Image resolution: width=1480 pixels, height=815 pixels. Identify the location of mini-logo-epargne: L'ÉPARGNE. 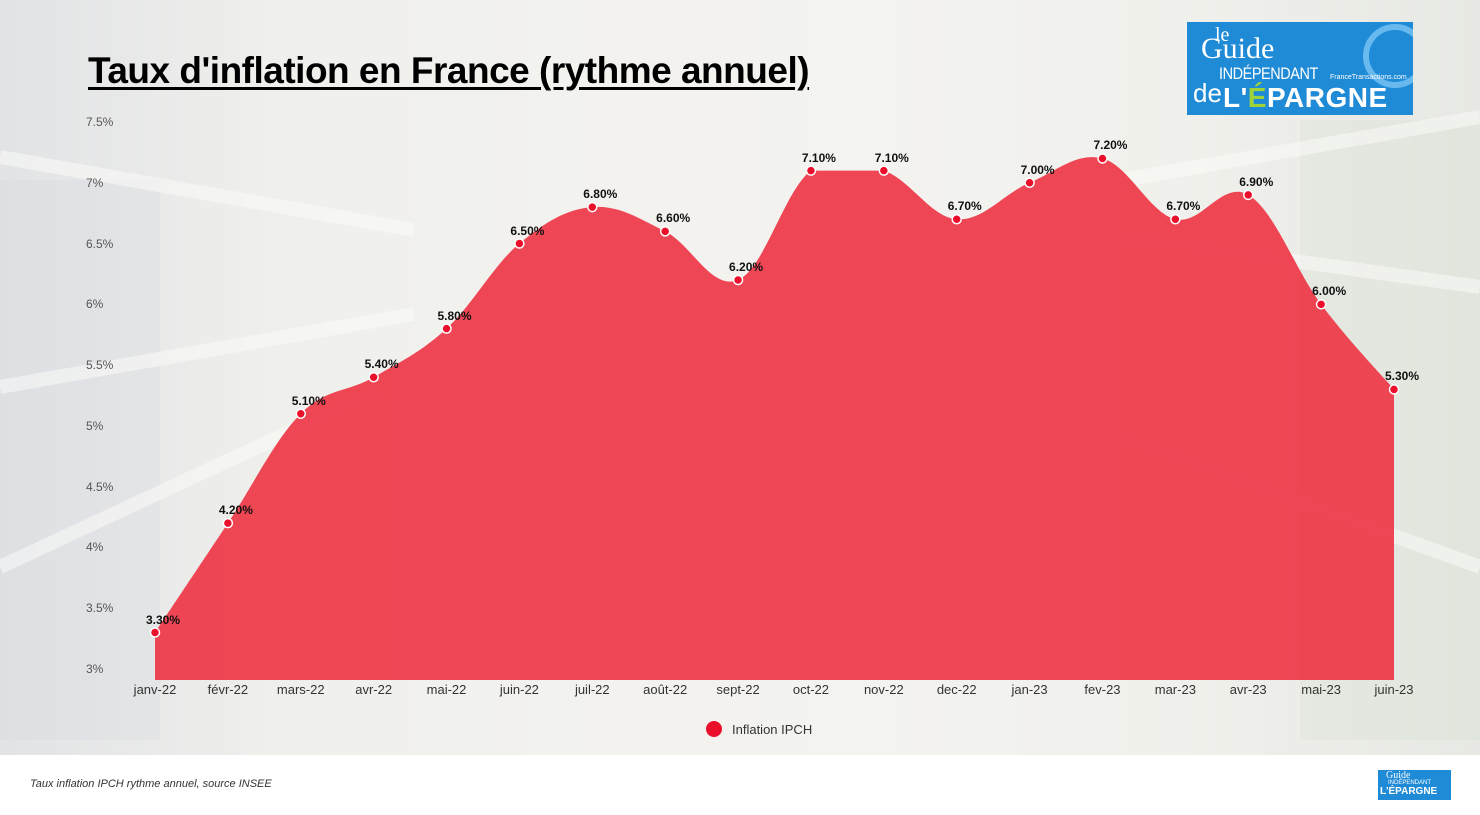
(1408, 791).